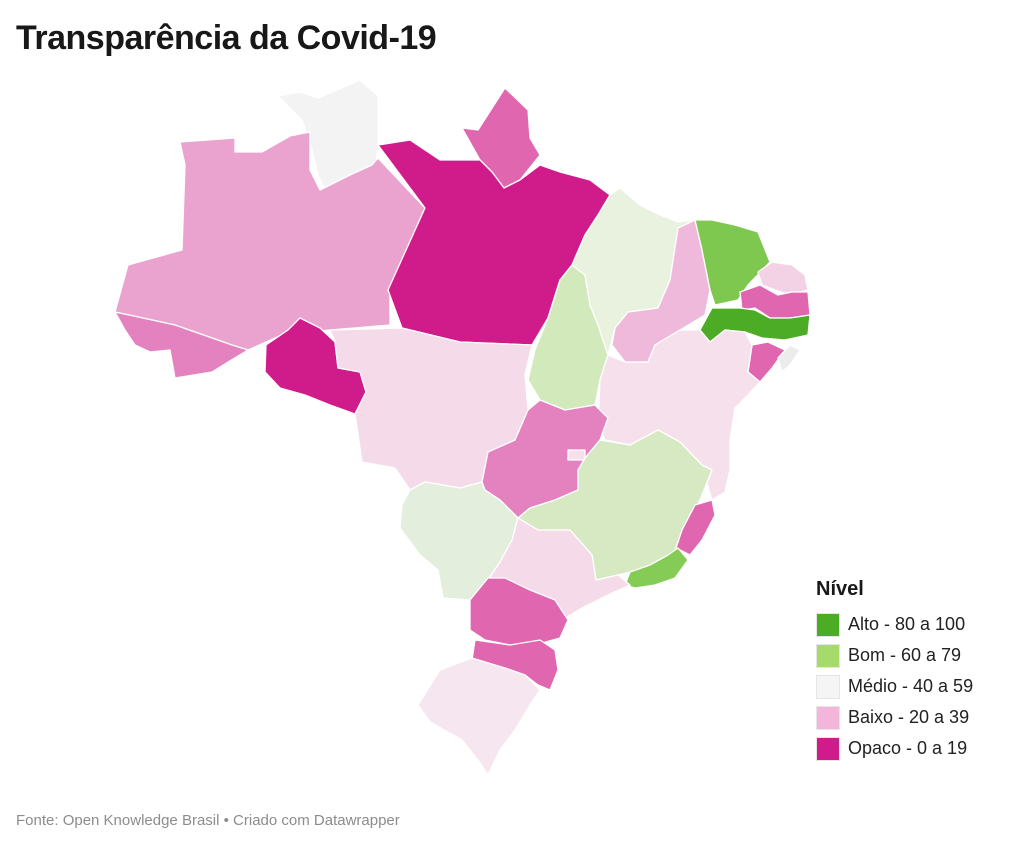  What do you see at coordinates (559, 568) in the screenshot?
I see `state-sp` at bounding box center [559, 568].